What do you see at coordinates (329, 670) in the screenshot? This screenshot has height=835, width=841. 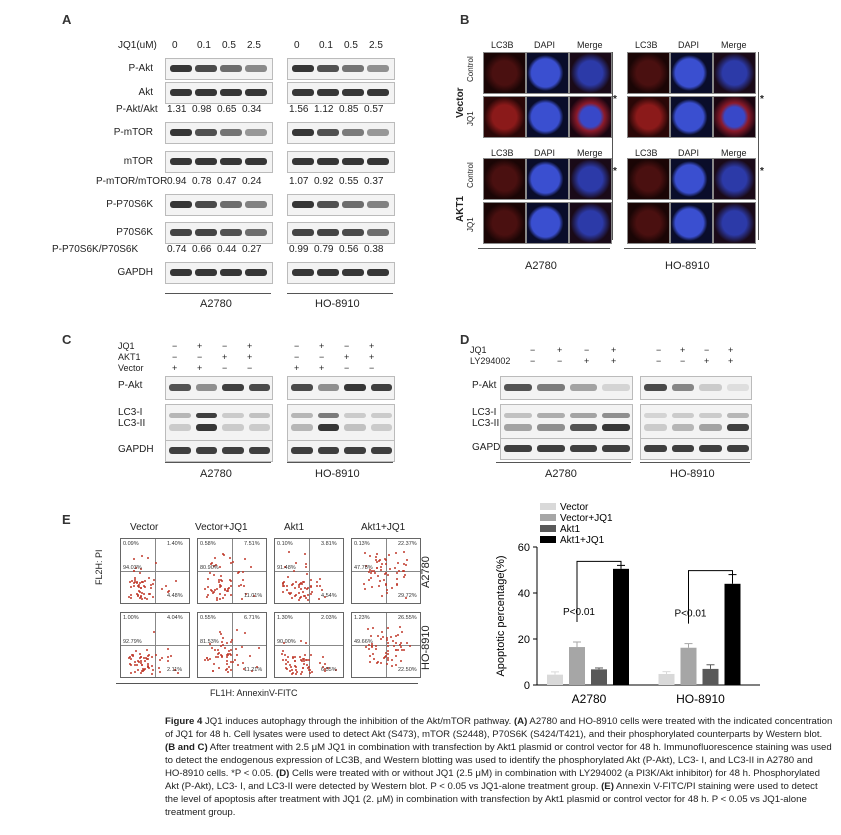 I see `quadrant-percentage: 6.55%` at bounding box center [329, 670].